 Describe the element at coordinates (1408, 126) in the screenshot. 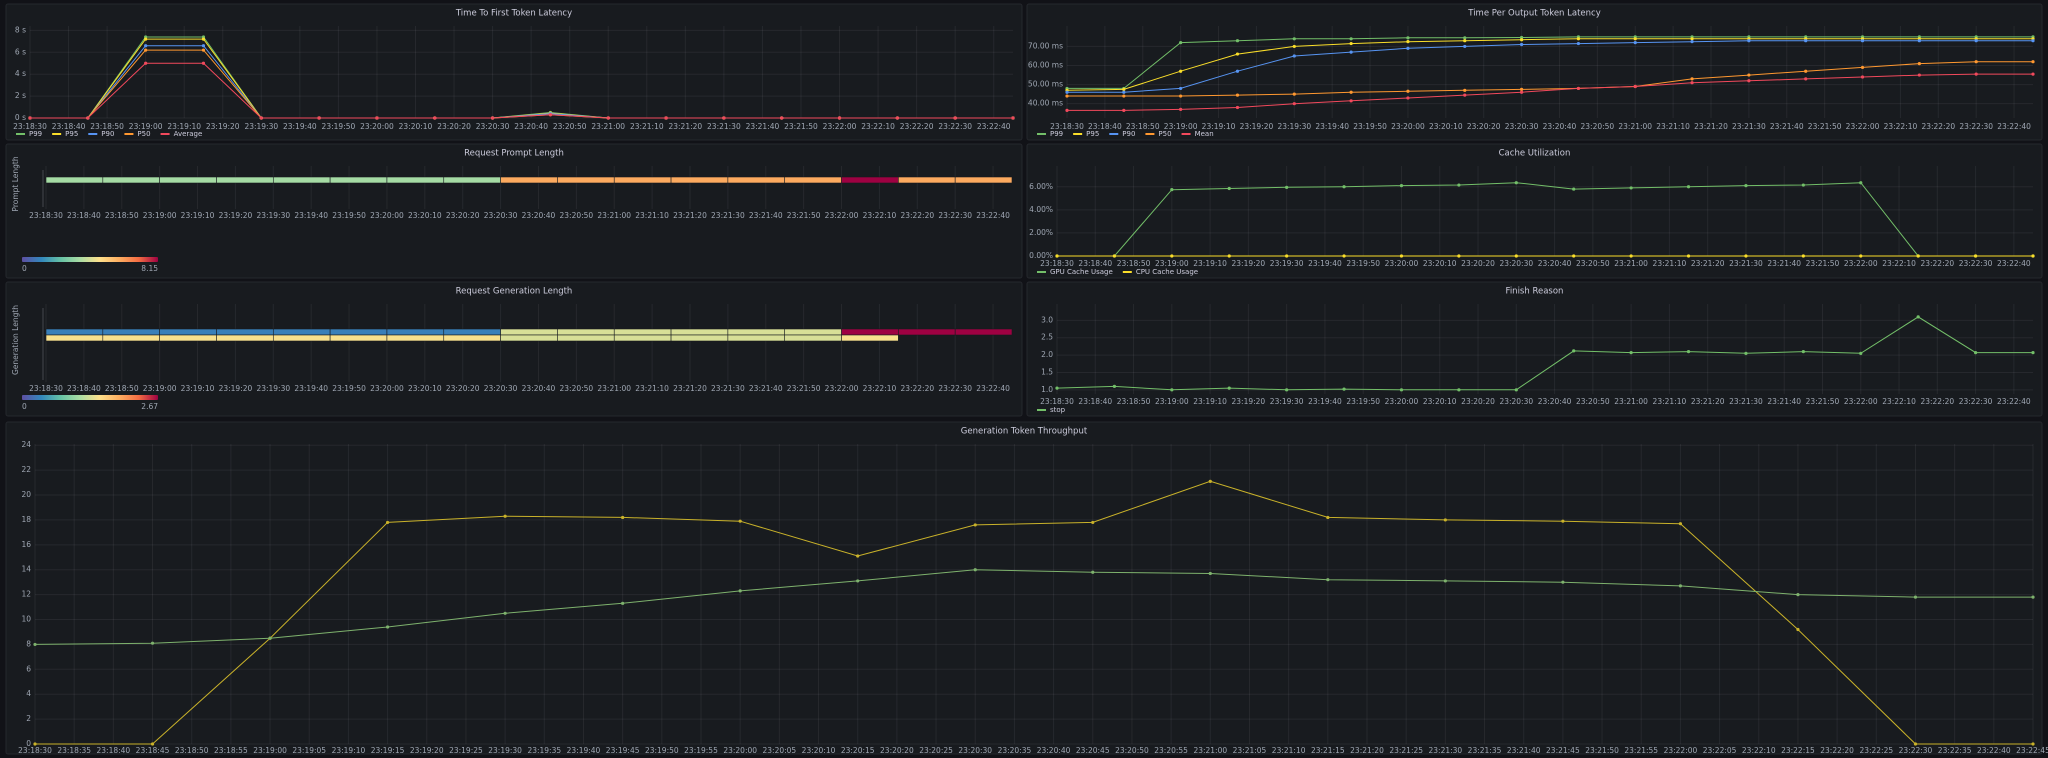

I see `x-tick-label: 23:20:00` at that location.